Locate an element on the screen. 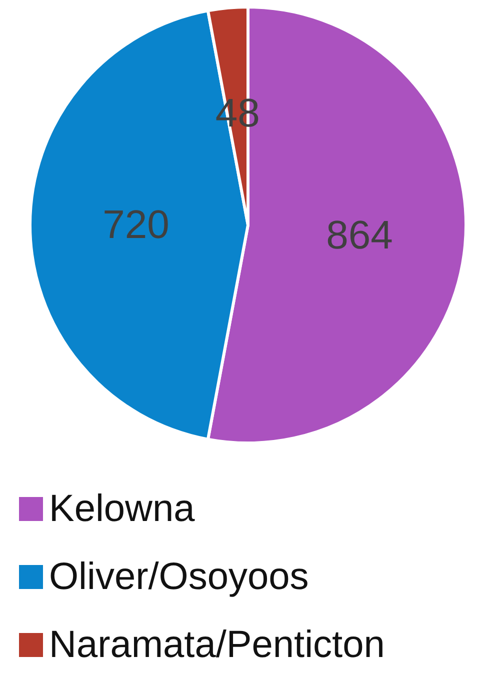  data-label: 720 is located at coordinates (136, 225).